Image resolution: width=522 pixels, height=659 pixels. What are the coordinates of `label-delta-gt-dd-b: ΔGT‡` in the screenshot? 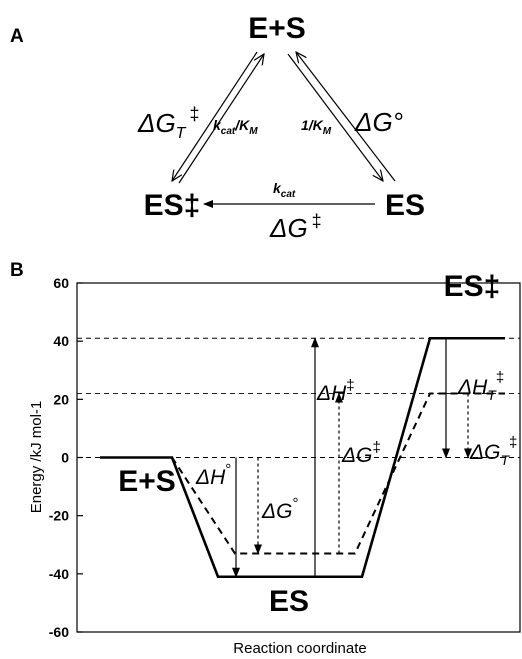 It's located at (493, 451).